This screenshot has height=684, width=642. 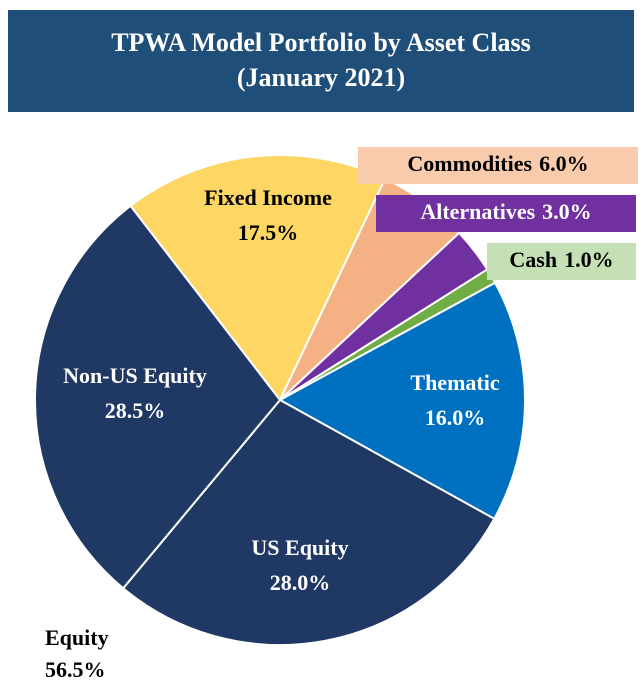 I want to click on slice-label: Fixed Income, so click(x=268, y=197).